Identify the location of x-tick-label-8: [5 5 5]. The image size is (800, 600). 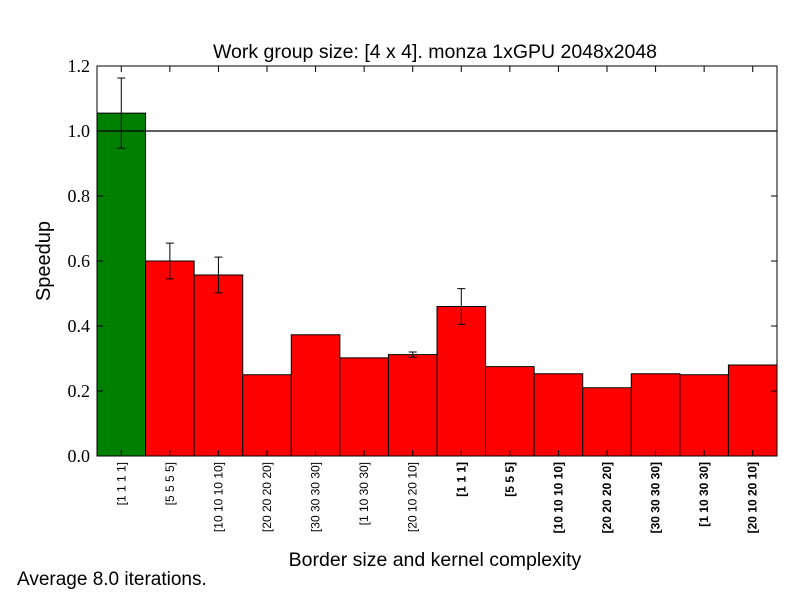
(510, 479).